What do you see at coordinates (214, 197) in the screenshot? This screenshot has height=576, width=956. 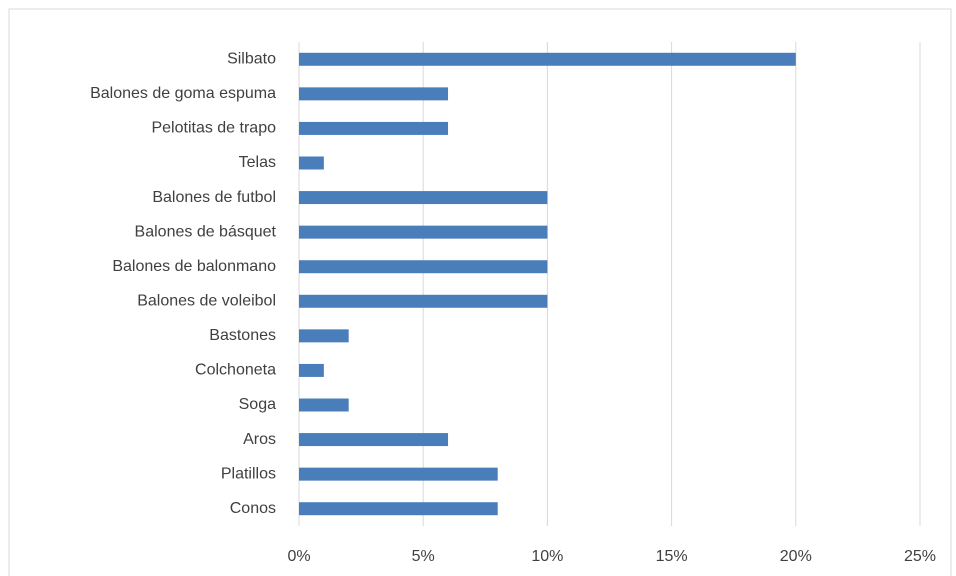 I see `y-tick-label: Balones de futbol` at bounding box center [214, 197].